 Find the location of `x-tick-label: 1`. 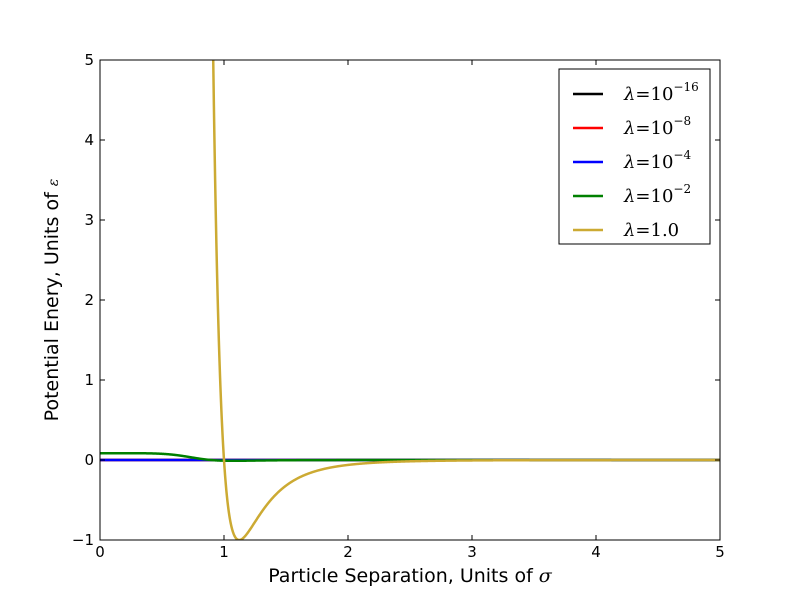

x-tick-label: 1 is located at coordinates (224, 552).